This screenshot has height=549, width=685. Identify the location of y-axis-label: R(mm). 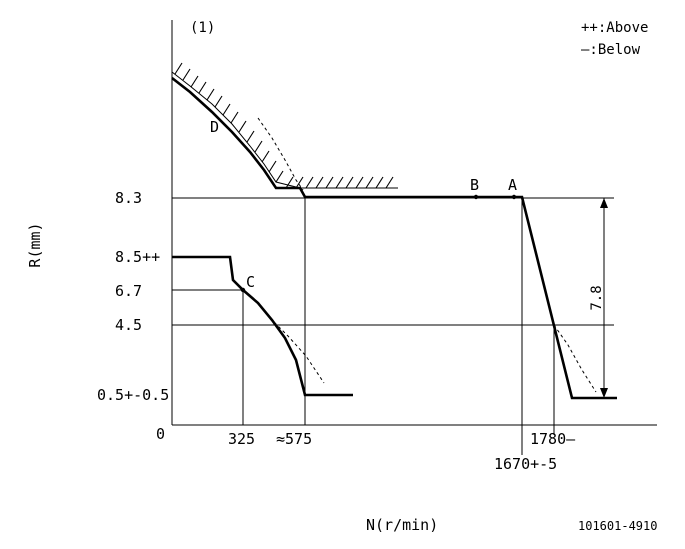
(35, 244).